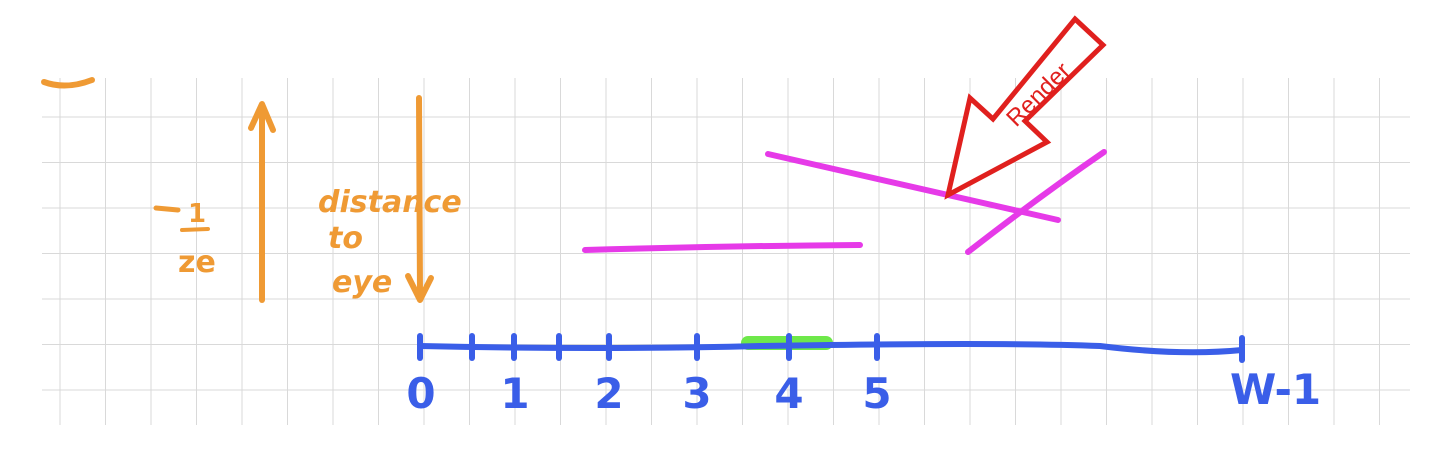 The height and width of the screenshot is (454, 1430). What do you see at coordinates (608, 393) in the screenshot?
I see `axis-tick-label: 2` at bounding box center [608, 393].